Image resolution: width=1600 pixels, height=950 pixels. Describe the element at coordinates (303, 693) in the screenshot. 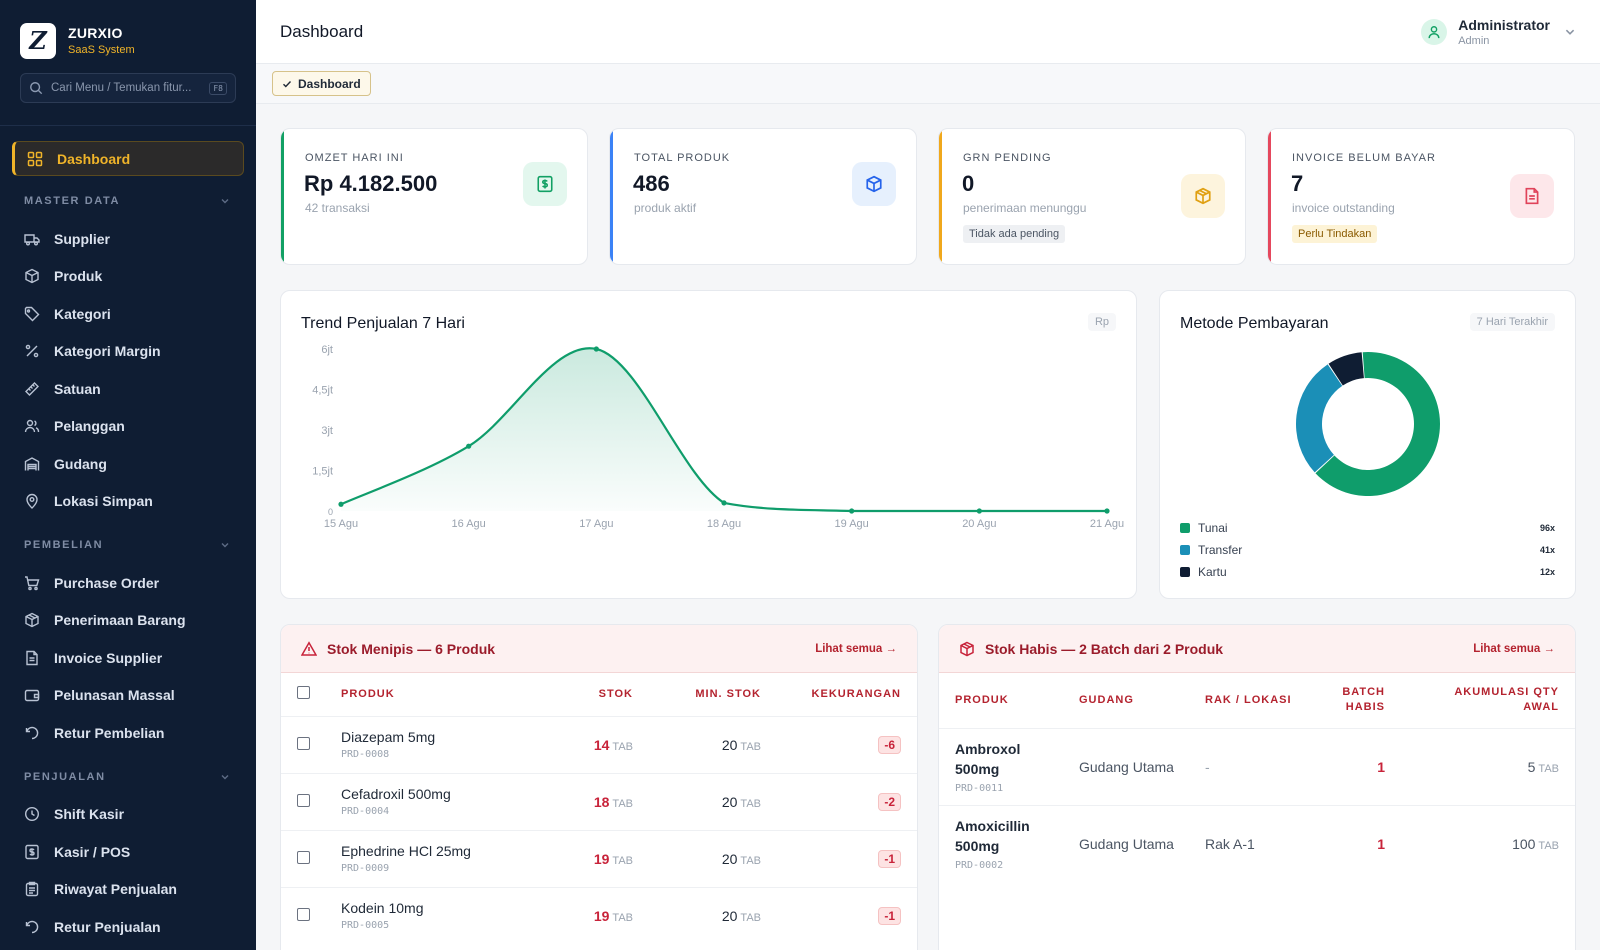

I see `select-all-checkbox` at that location.